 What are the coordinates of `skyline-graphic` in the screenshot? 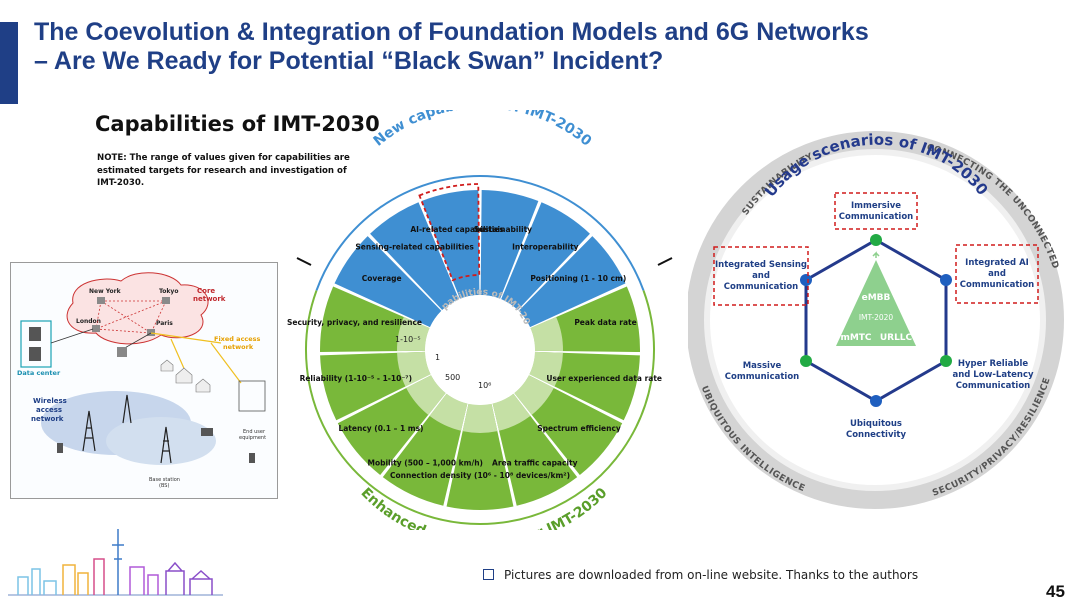 It's located at (115, 562).